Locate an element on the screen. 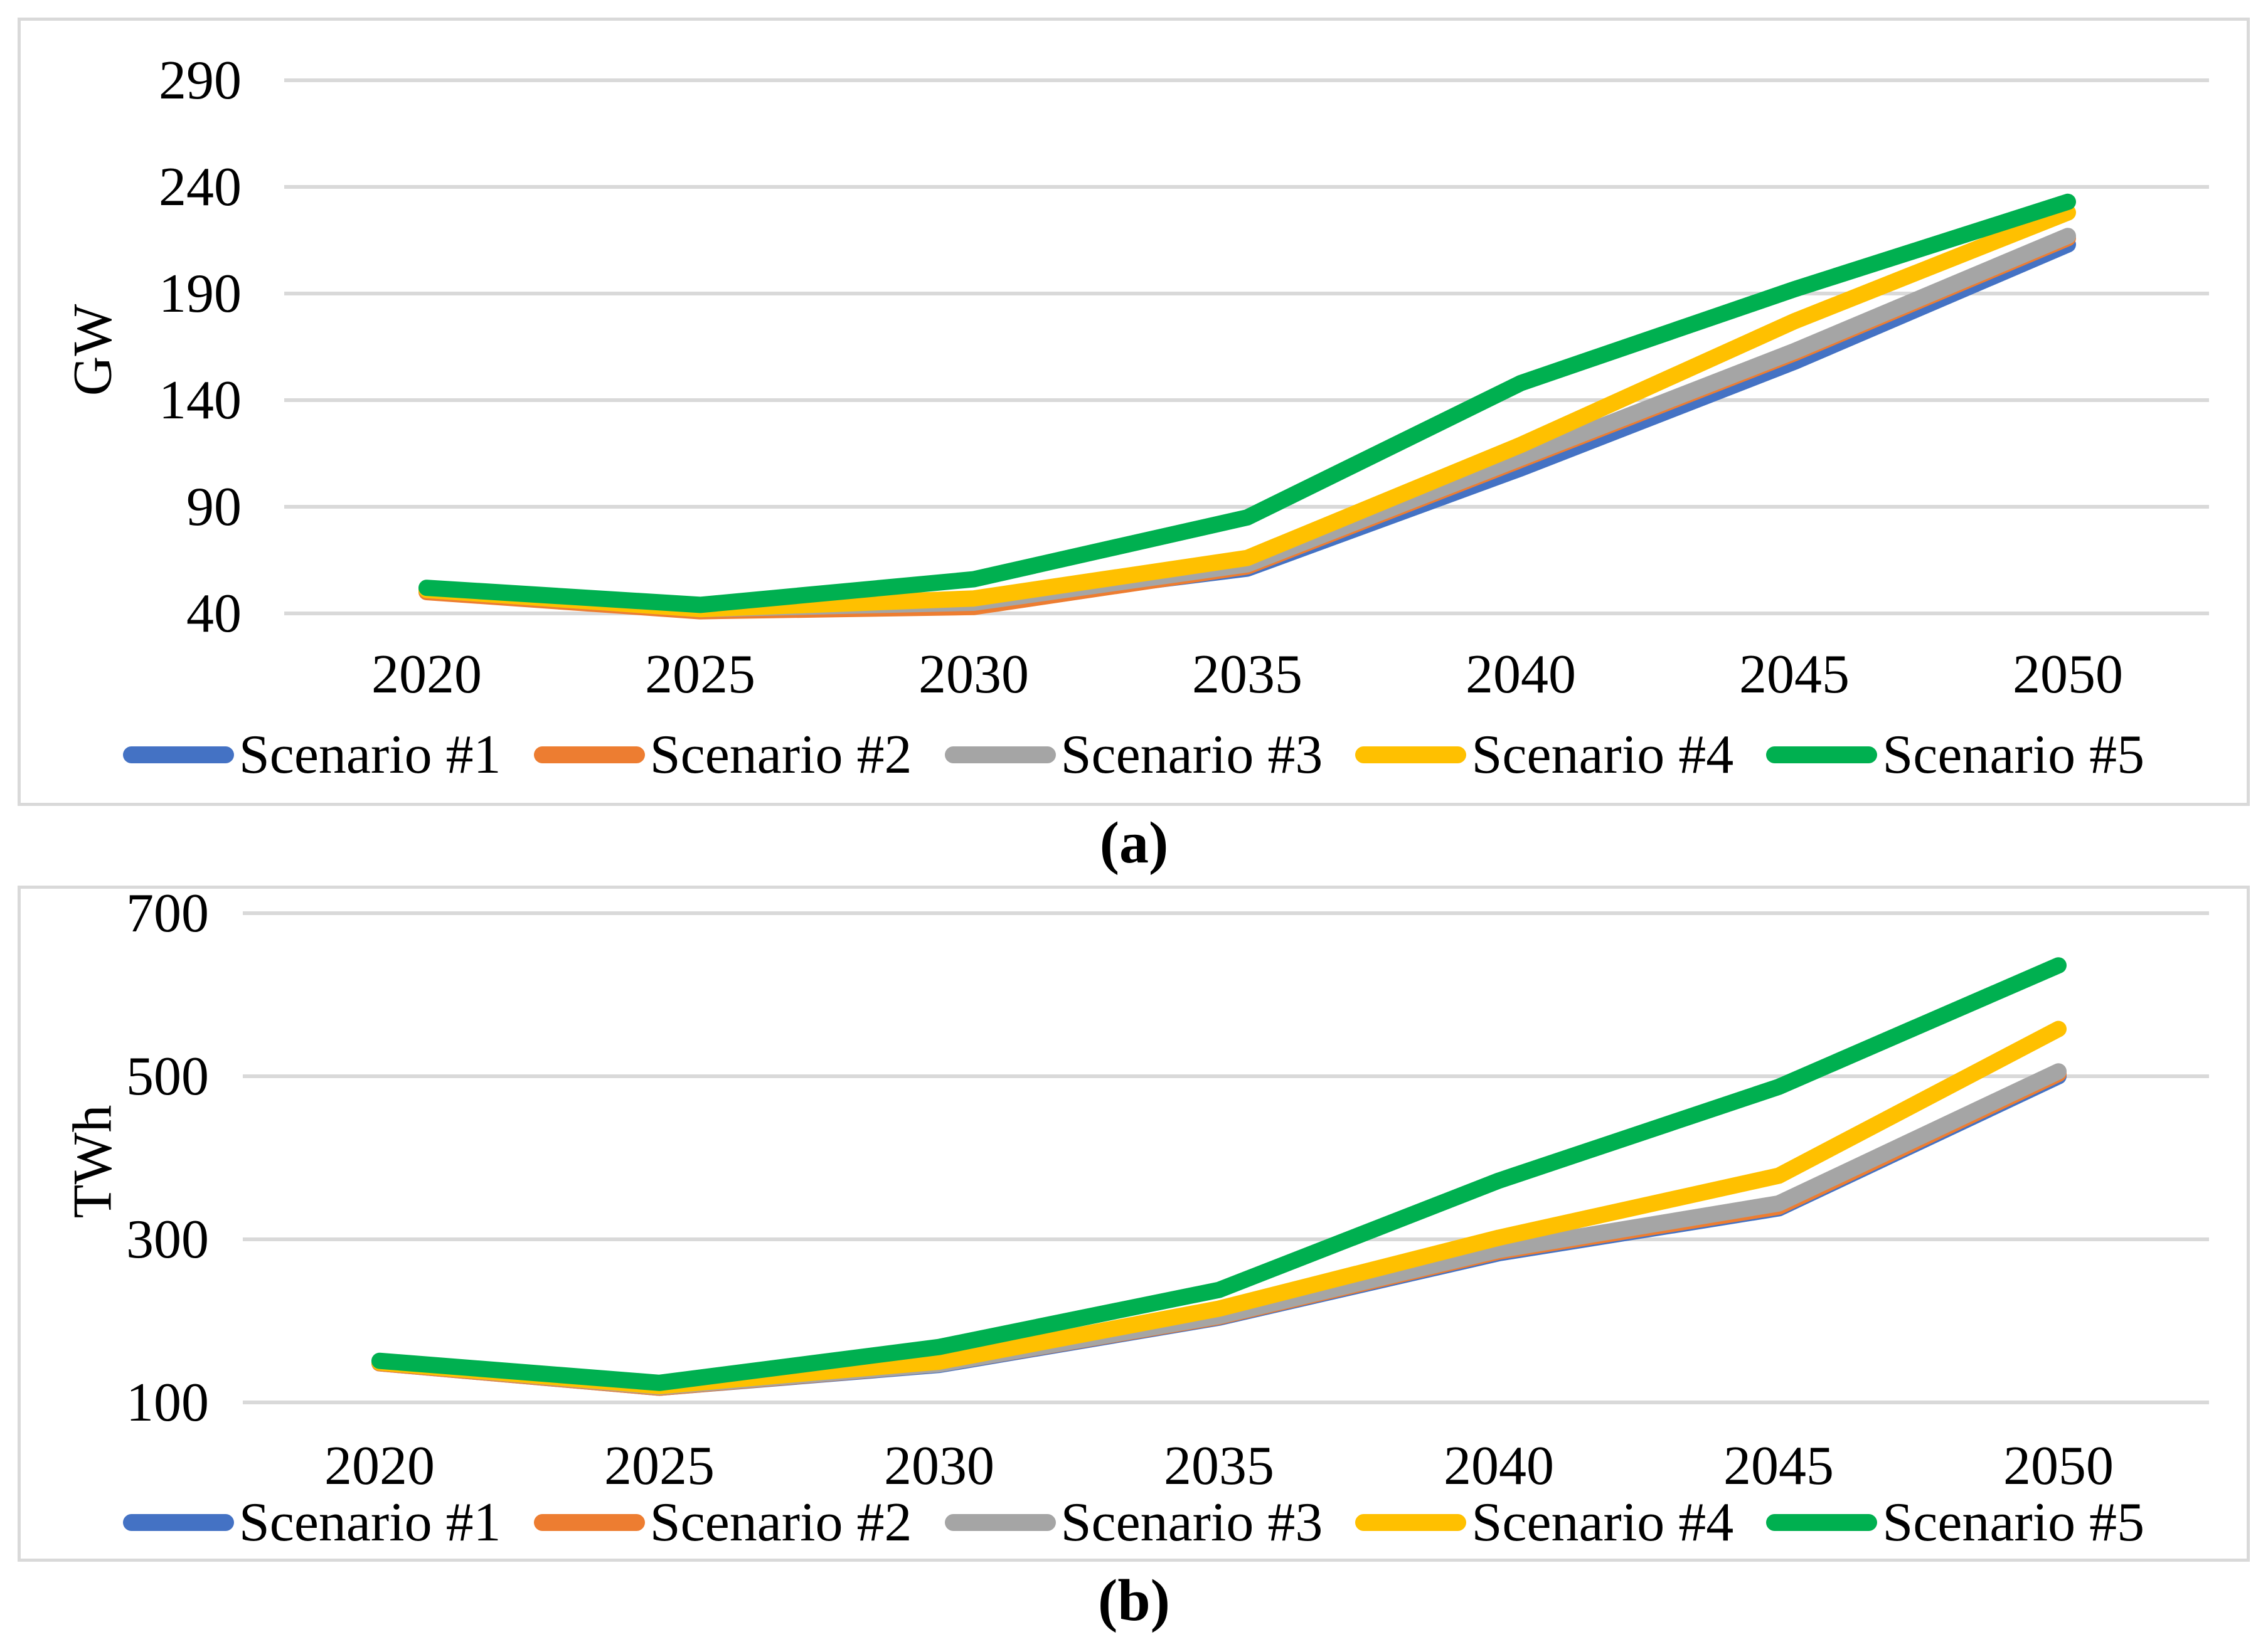 This screenshot has width=2268, height=1642. y-tick-label: 90 is located at coordinates (214, 507).